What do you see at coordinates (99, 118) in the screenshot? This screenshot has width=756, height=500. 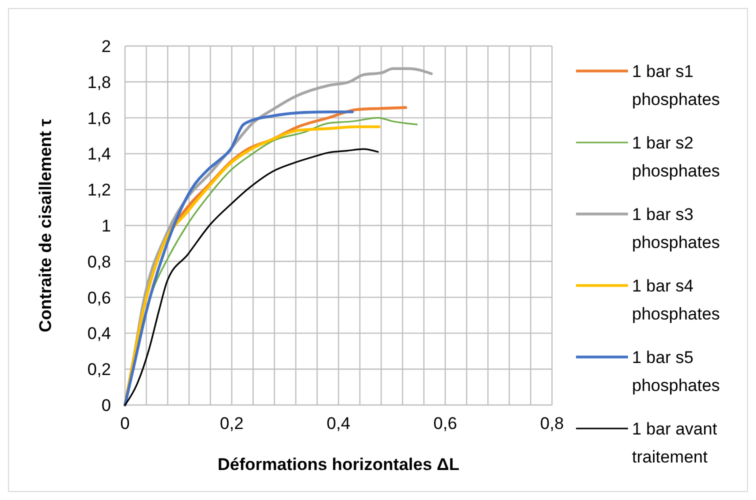 I see `y-tick-label: 1,6` at bounding box center [99, 118].